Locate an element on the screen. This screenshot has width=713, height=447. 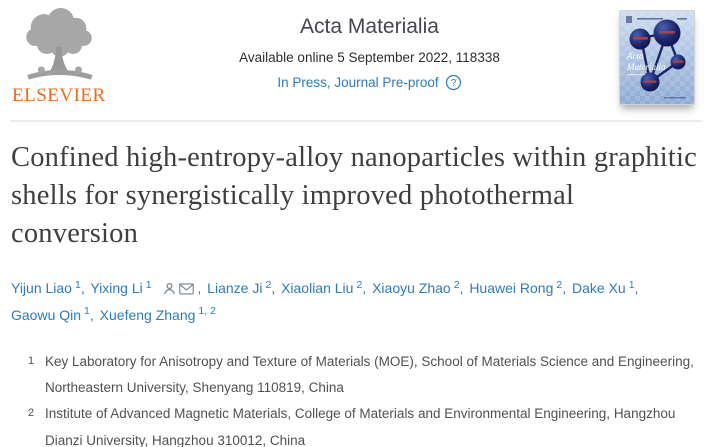
author-link: Gaowu Qin 1 is located at coordinates (50, 314).